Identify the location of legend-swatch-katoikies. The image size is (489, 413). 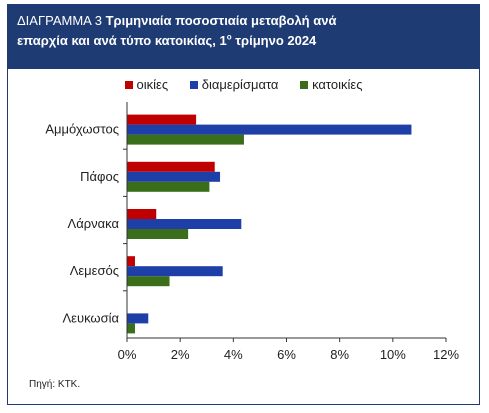
(304, 84).